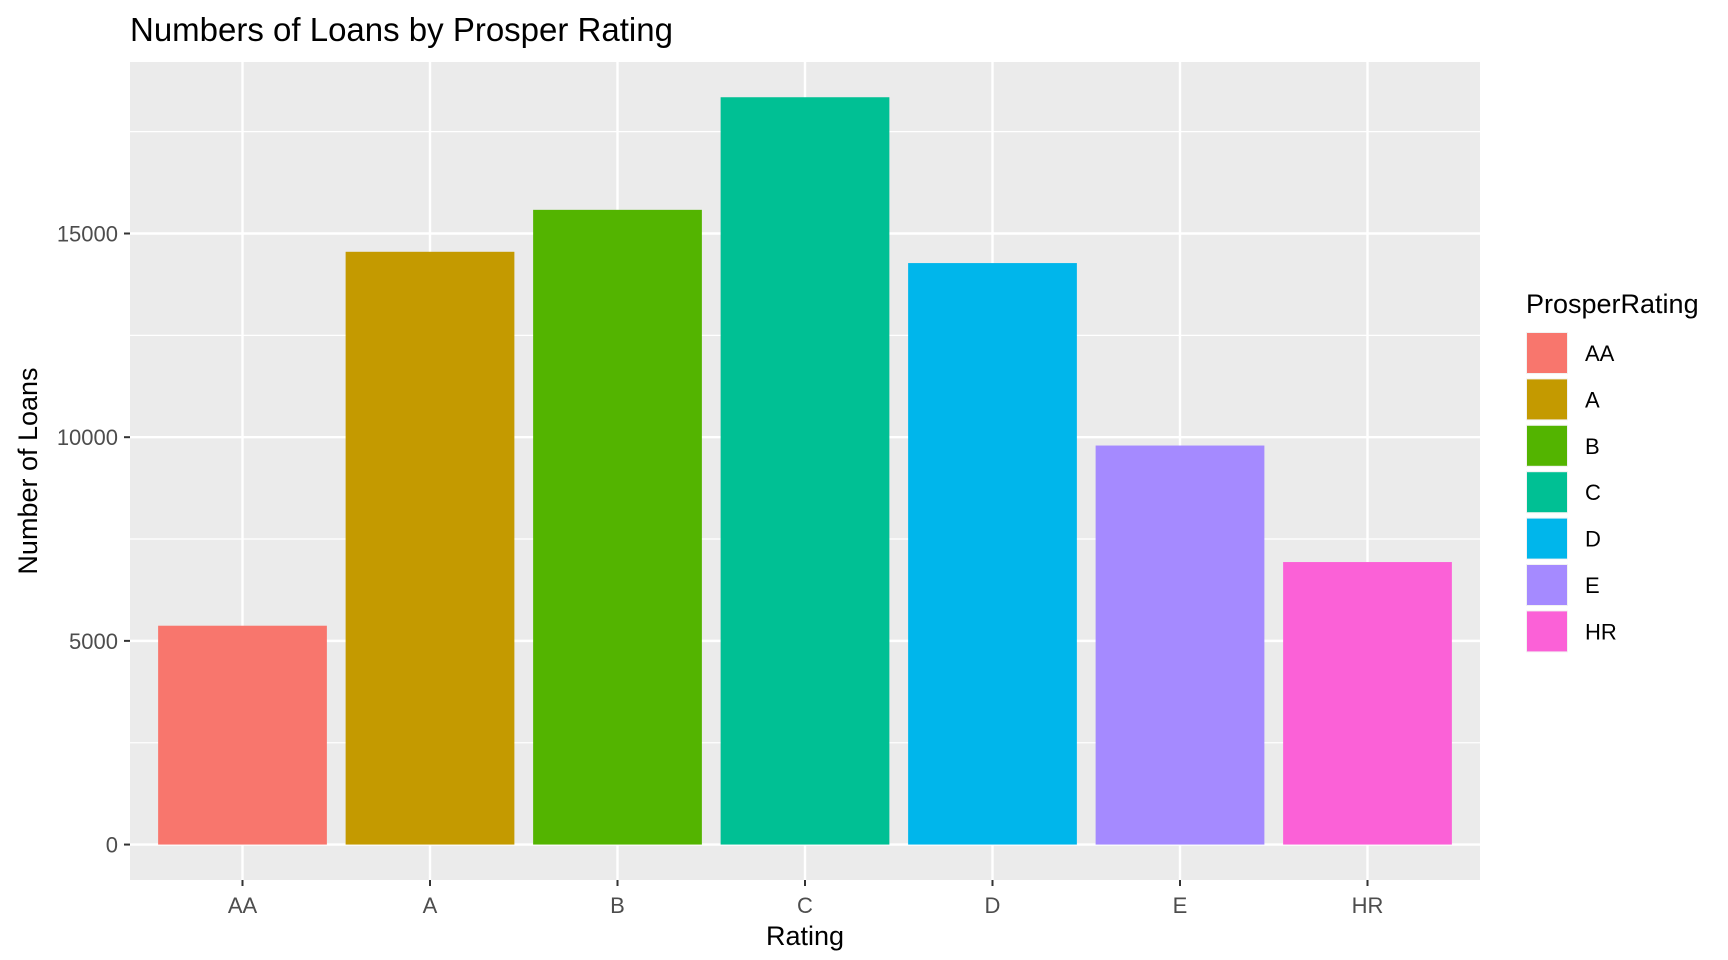 The width and height of the screenshot is (1728, 960). What do you see at coordinates (805, 905) in the screenshot?
I see `x-tick-label: C` at bounding box center [805, 905].